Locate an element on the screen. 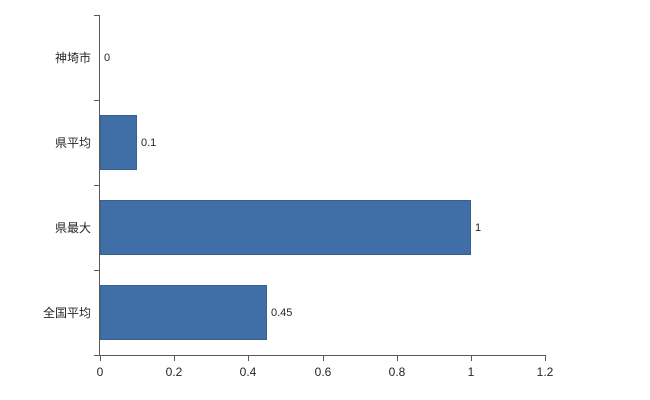 The height and width of the screenshot is (400, 650). category-label: 神埼市 is located at coordinates (72, 58).